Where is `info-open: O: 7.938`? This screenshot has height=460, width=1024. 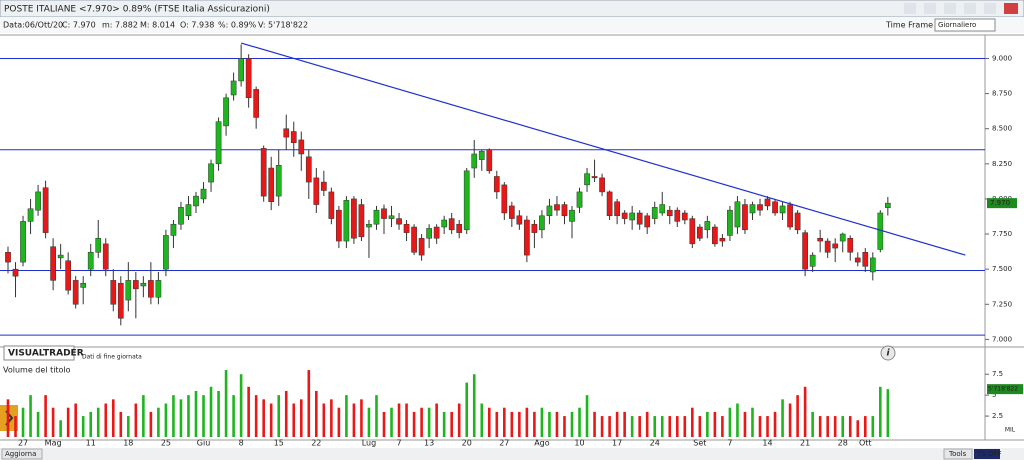 info-open: O: 7.938 is located at coordinates (197, 25).